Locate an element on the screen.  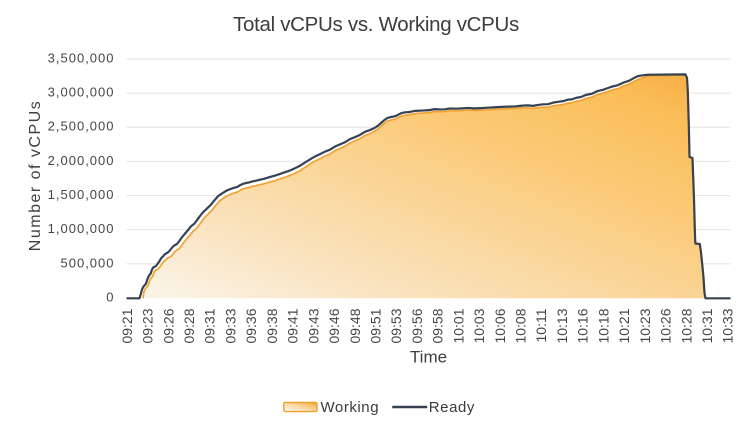
svg-text: 09:48 is located at coordinates (355, 325).